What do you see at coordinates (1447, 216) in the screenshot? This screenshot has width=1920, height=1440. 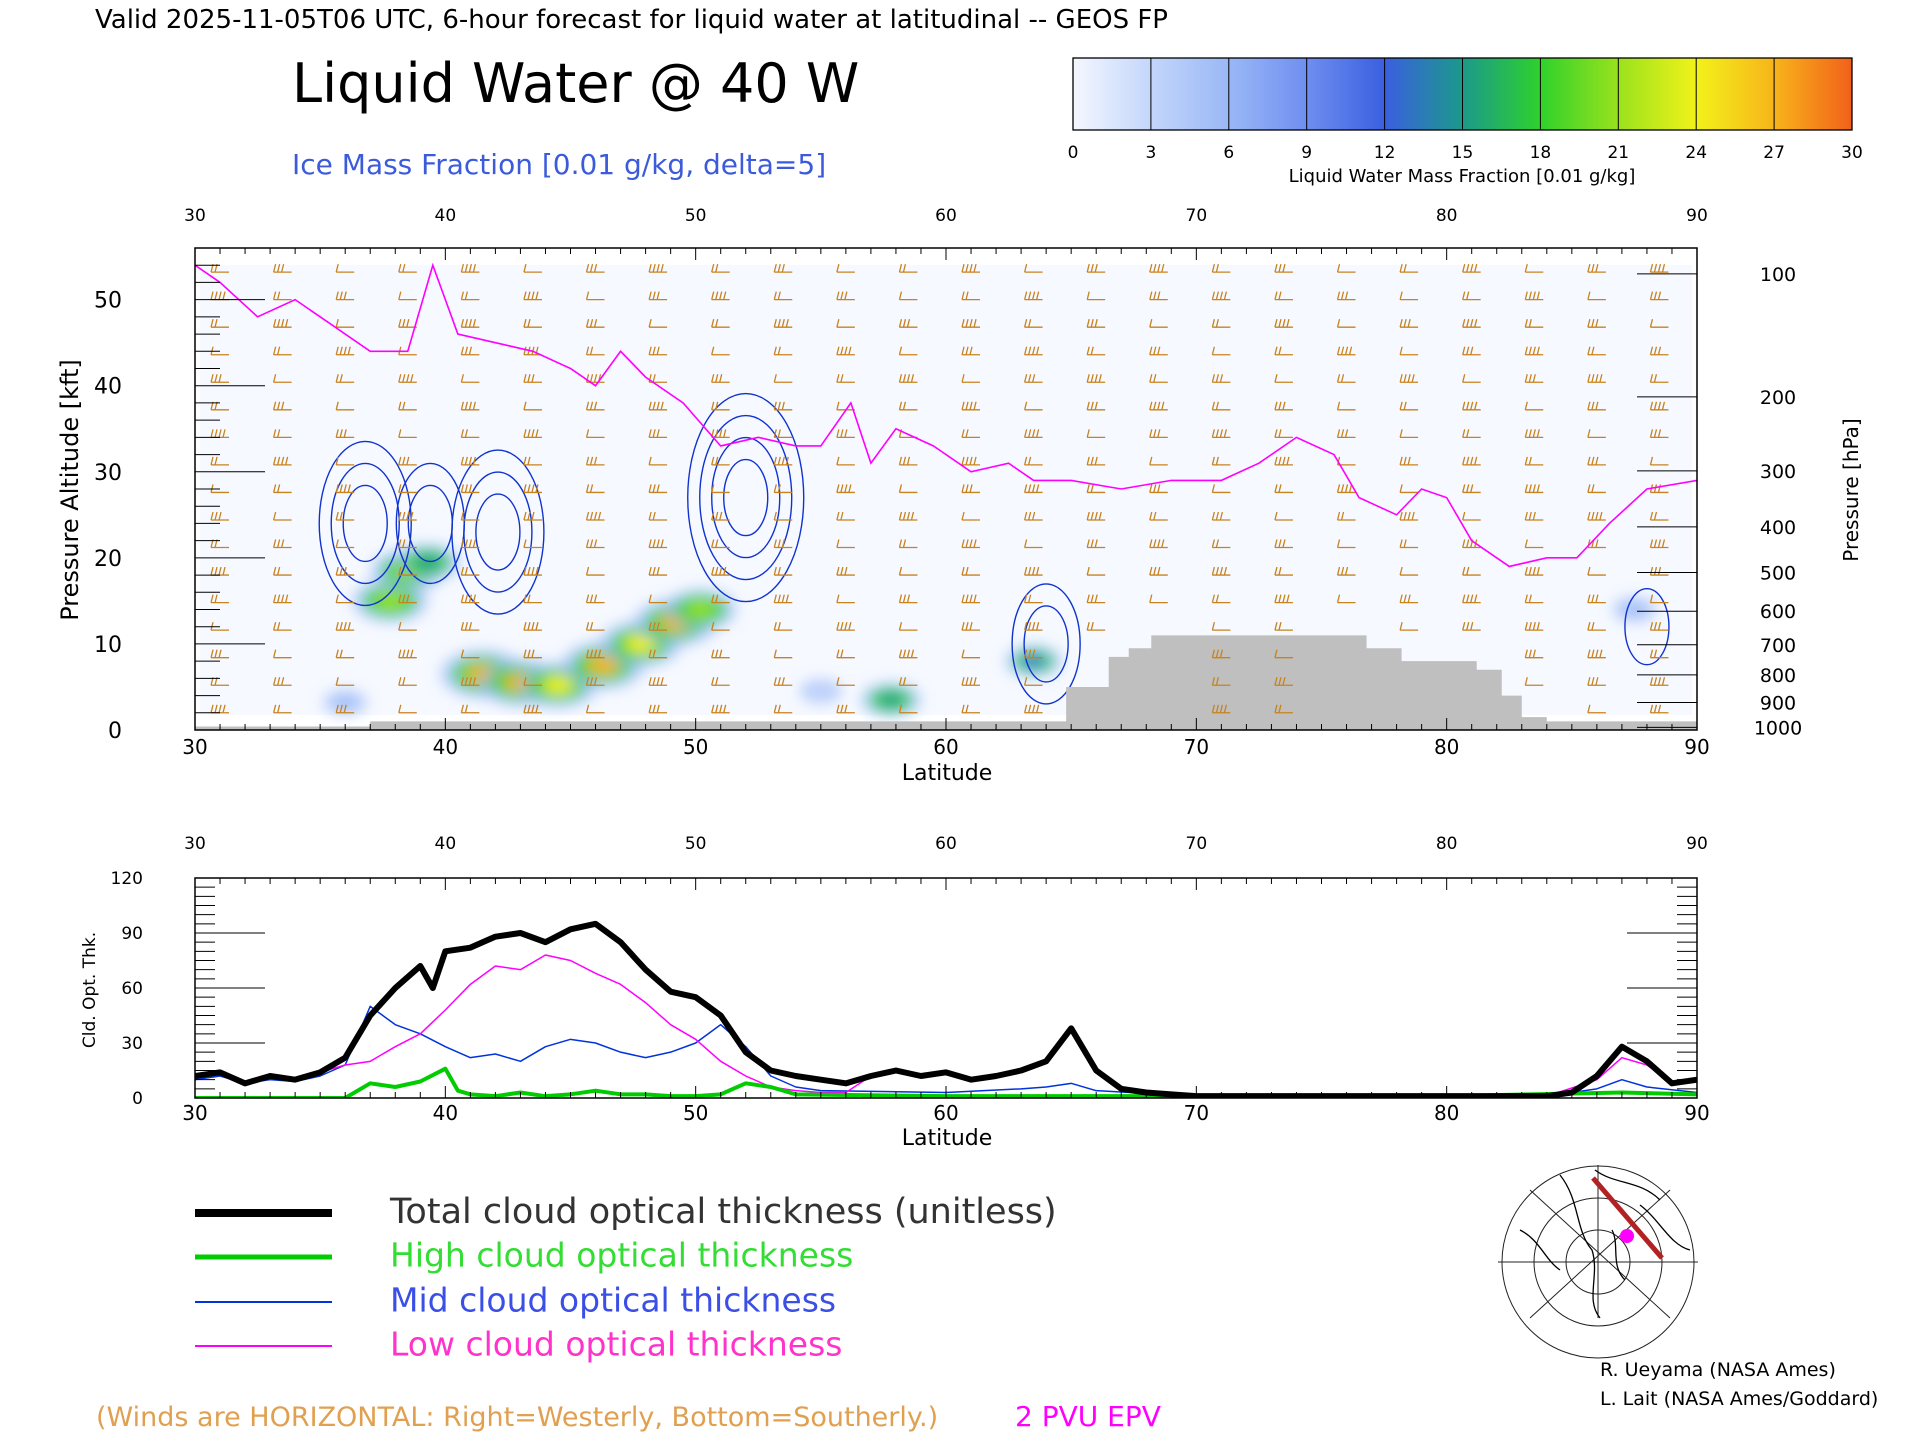 I see `x-tick-label-top: 80` at bounding box center [1447, 216].